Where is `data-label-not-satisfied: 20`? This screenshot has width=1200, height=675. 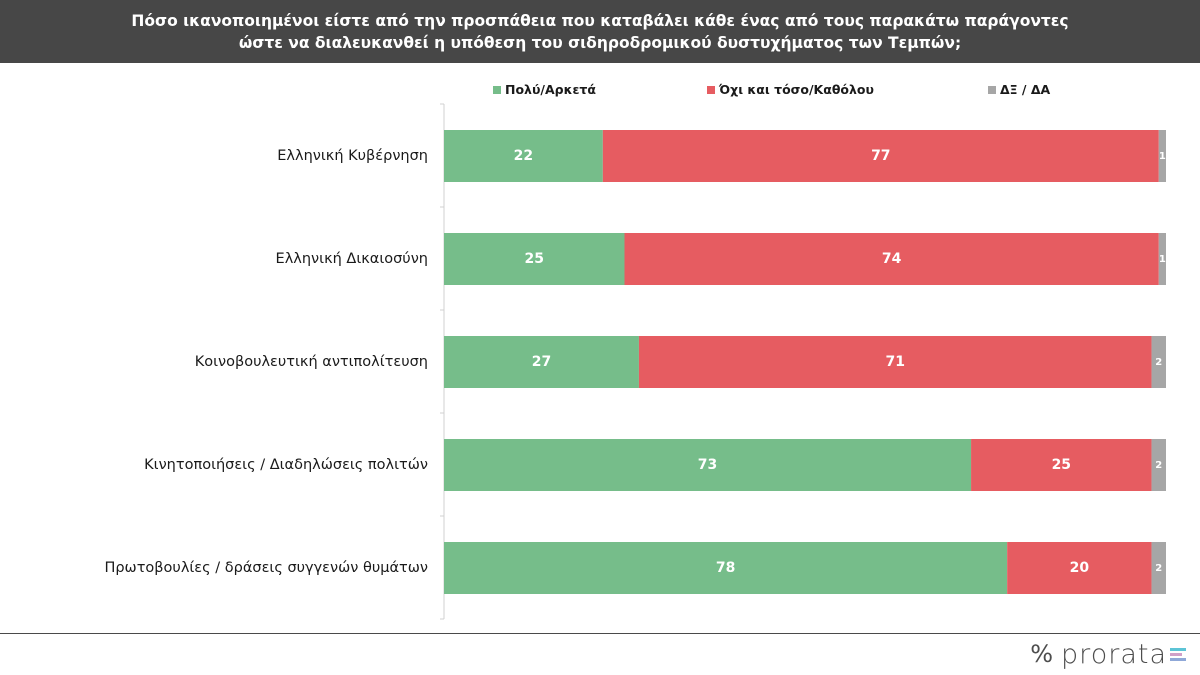
data-label-not-satisfied: 20 is located at coordinates (1080, 568).